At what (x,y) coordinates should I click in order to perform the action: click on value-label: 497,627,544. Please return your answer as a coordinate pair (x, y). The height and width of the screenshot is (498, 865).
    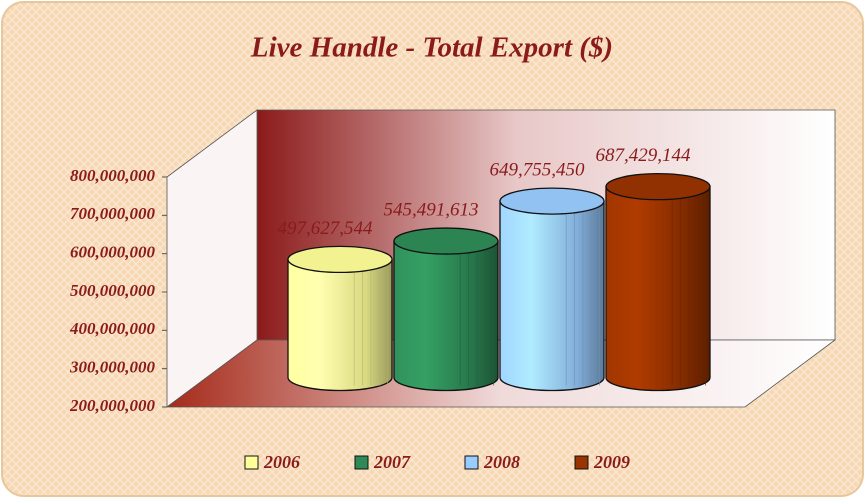
    Looking at the image, I should click on (326, 228).